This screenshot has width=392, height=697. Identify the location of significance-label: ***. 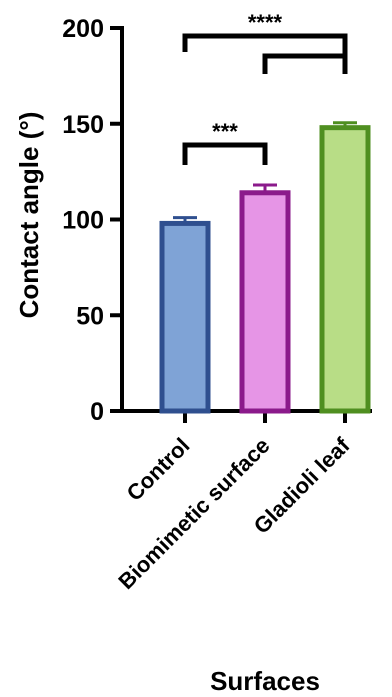
(225, 131).